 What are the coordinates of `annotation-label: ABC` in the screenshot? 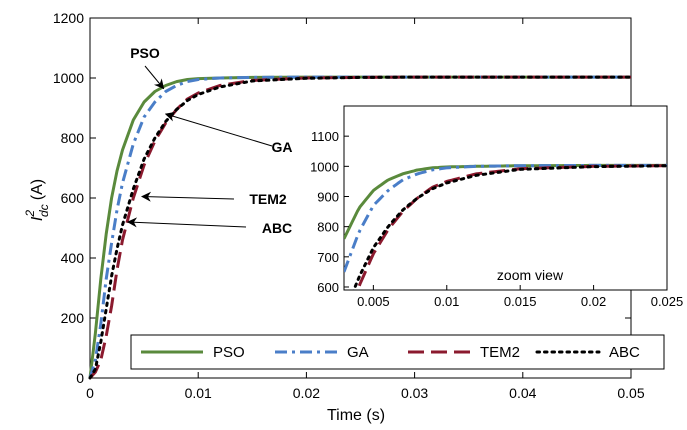 It's located at (277, 228).